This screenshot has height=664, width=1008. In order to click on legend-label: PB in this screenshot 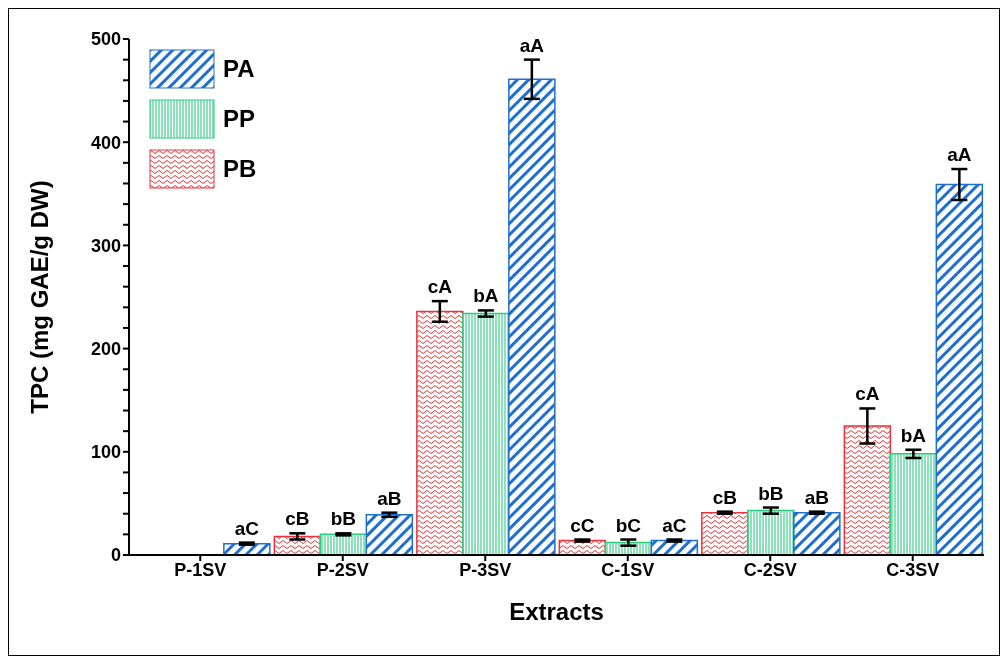, I will do `click(240, 169)`.